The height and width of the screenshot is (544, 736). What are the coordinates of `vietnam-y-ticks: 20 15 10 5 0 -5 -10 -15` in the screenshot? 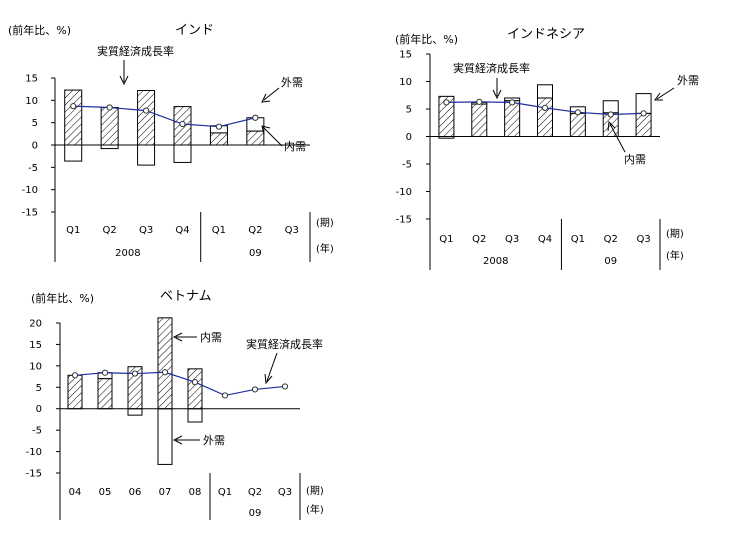 It's located at (43, 399).